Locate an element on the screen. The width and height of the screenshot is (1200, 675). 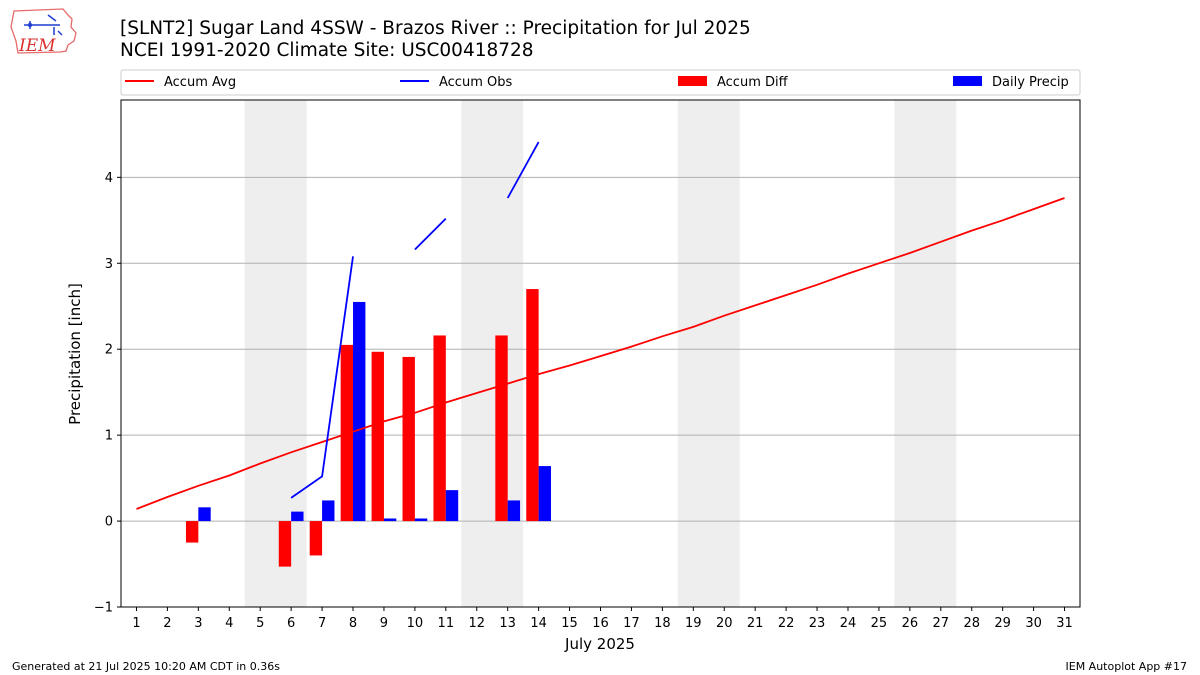
x-tick-label: 26 is located at coordinates (910, 623).